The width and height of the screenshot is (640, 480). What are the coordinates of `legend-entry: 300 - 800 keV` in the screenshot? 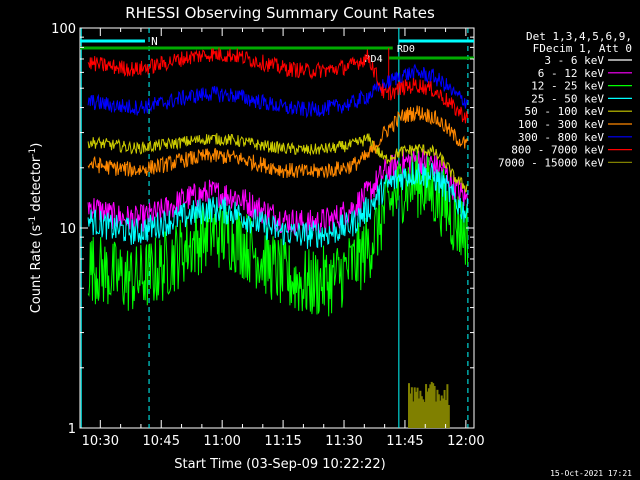 It's located at (575, 137).